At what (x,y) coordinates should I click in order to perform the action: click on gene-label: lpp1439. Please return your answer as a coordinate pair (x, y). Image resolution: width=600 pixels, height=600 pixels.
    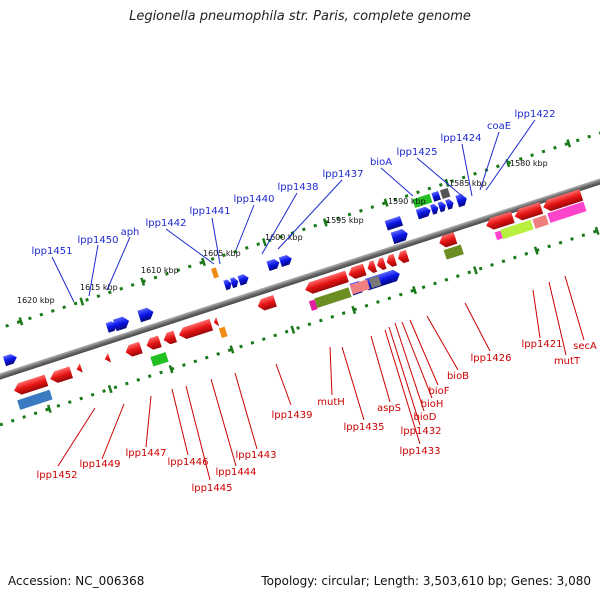
    Looking at the image, I should click on (292, 415).